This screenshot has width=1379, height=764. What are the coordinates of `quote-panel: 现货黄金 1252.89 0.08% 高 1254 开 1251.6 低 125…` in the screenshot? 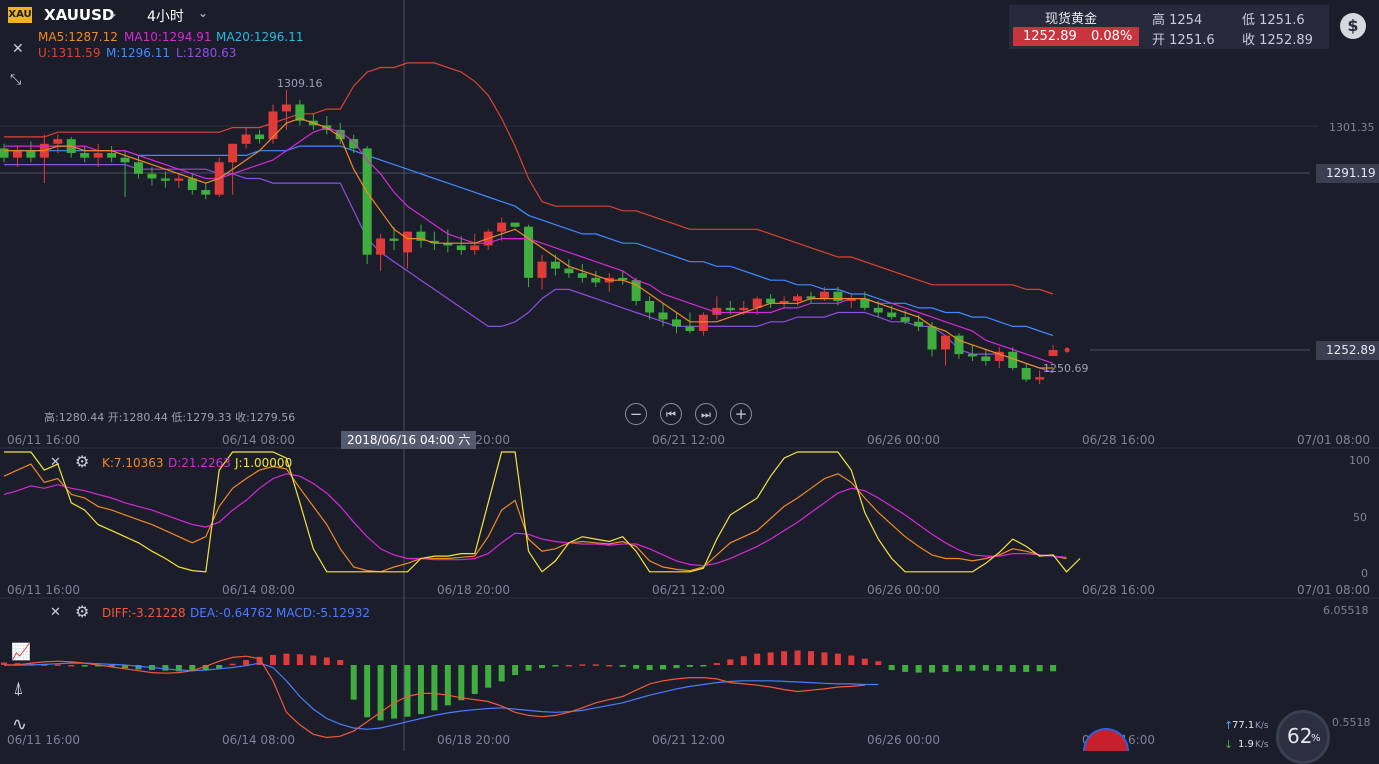 It's located at (1169, 27).